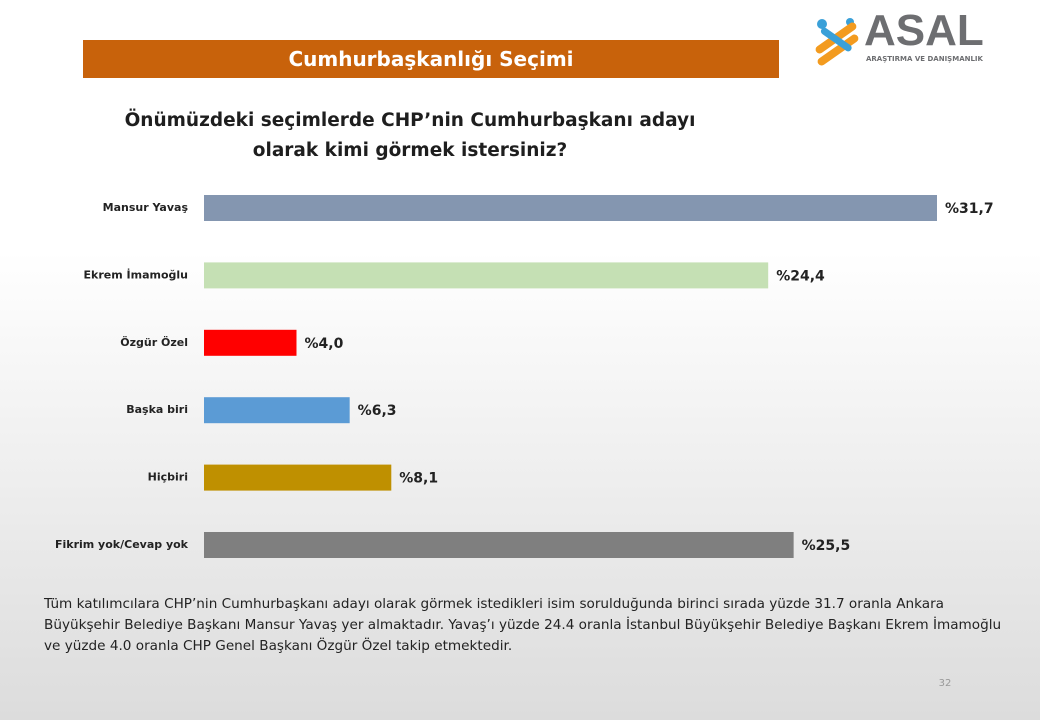  What do you see at coordinates (431, 59) in the screenshot?
I see `banner: Cumhurbaşkanlığı Seçimi` at bounding box center [431, 59].